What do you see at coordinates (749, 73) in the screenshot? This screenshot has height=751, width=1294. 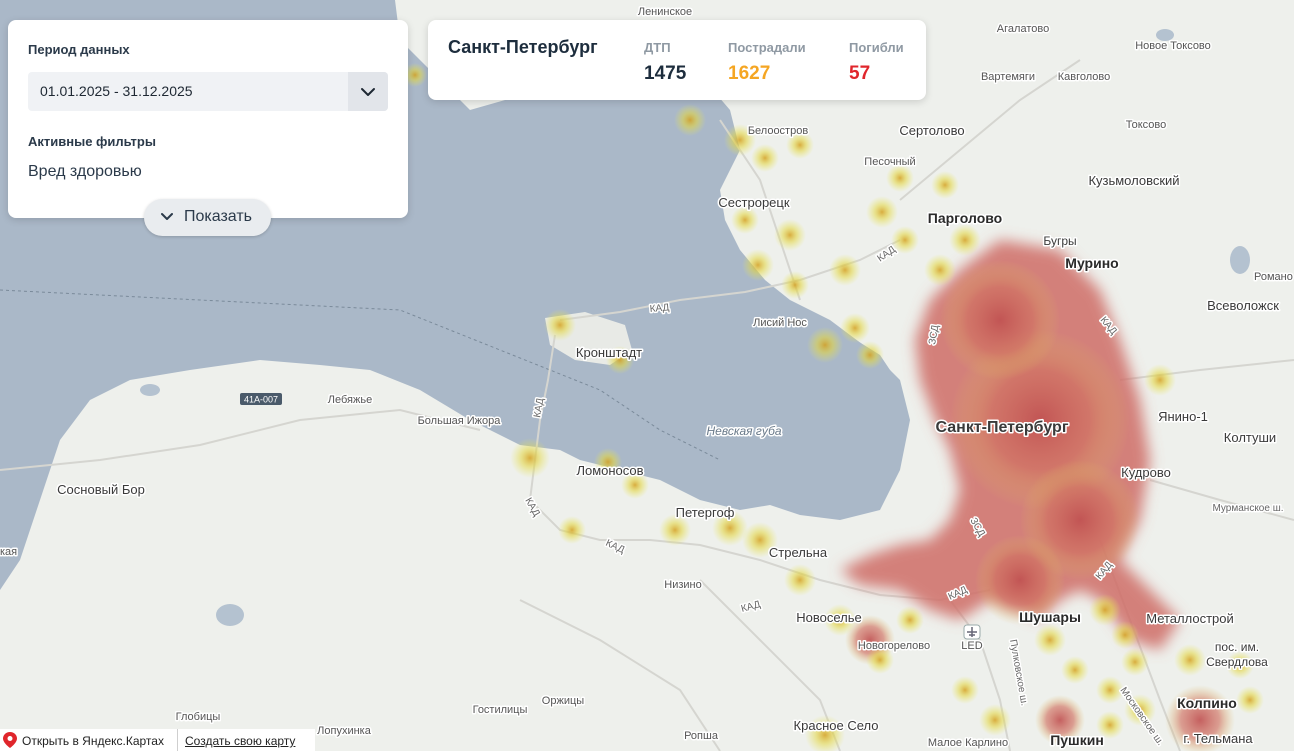 I see `stat-value-injured: 1627` at bounding box center [749, 73].